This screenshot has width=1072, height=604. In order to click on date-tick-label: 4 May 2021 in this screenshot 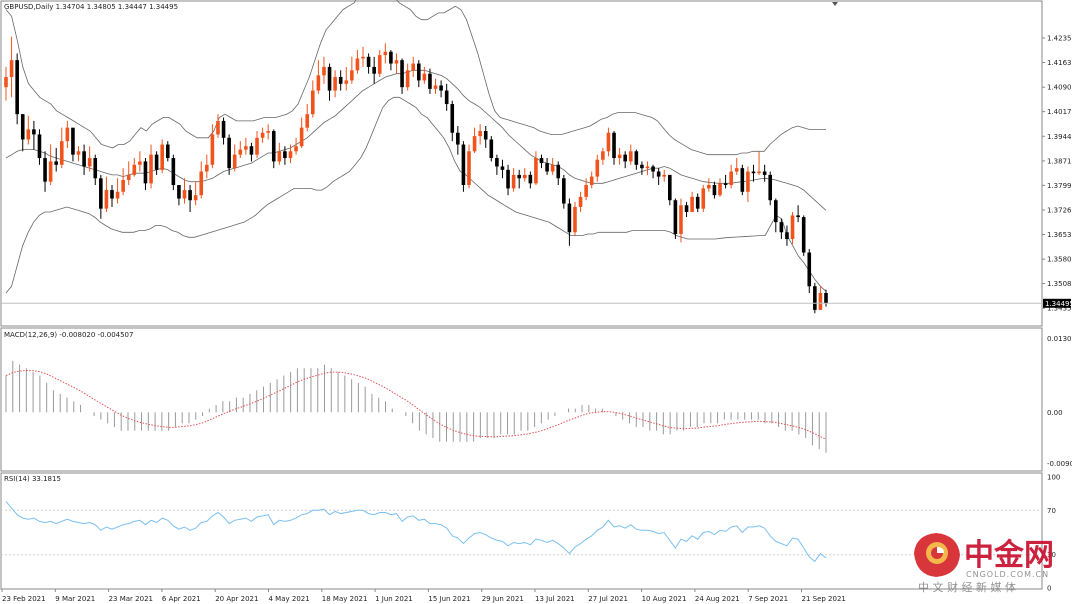, I will do `click(289, 599)`.